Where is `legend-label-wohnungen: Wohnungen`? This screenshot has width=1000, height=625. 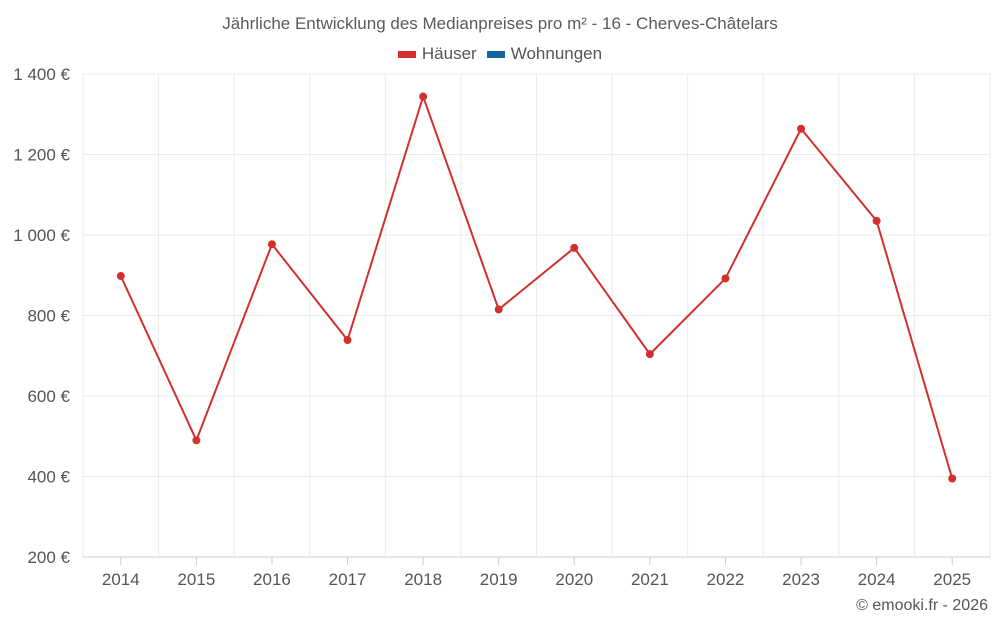 legend-label-wohnungen: Wohnungen is located at coordinates (556, 53).